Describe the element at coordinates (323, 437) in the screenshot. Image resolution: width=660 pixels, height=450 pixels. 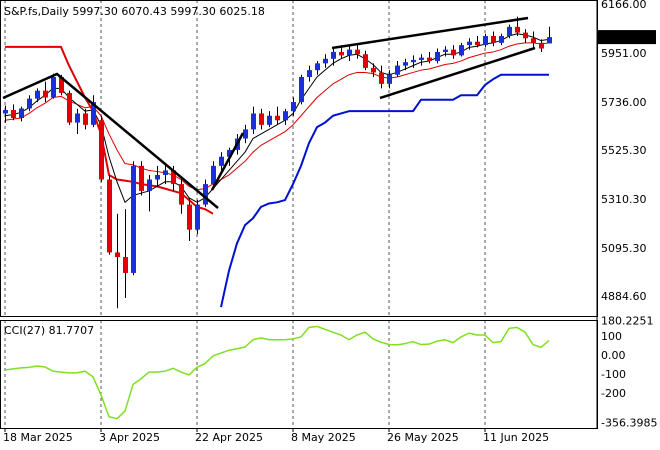
I see `x-tick-label: 8 May 2025` at that location.